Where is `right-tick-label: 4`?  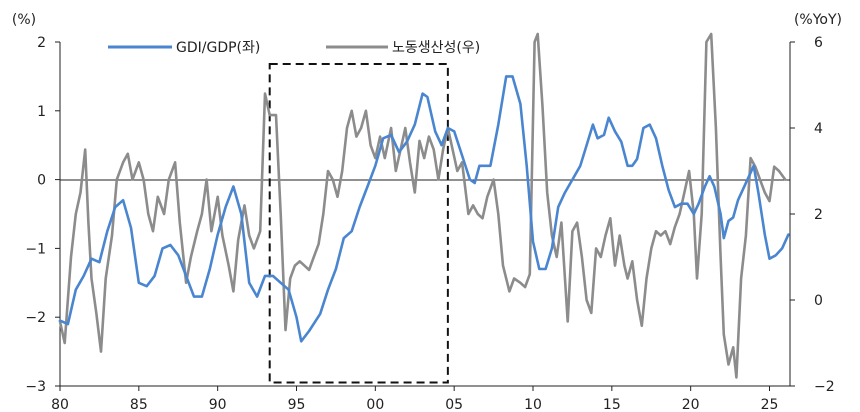
right-tick-label: 4 is located at coordinates (818, 129).